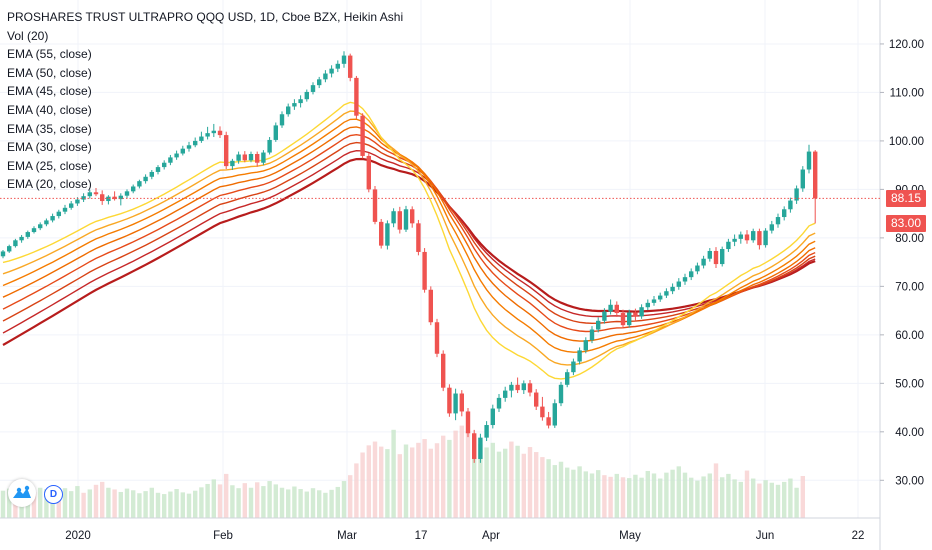 This screenshot has height=550, width=932. Describe the element at coordinates (53, 494) in the screenshot. I see `dividend-badge: D` at that location.